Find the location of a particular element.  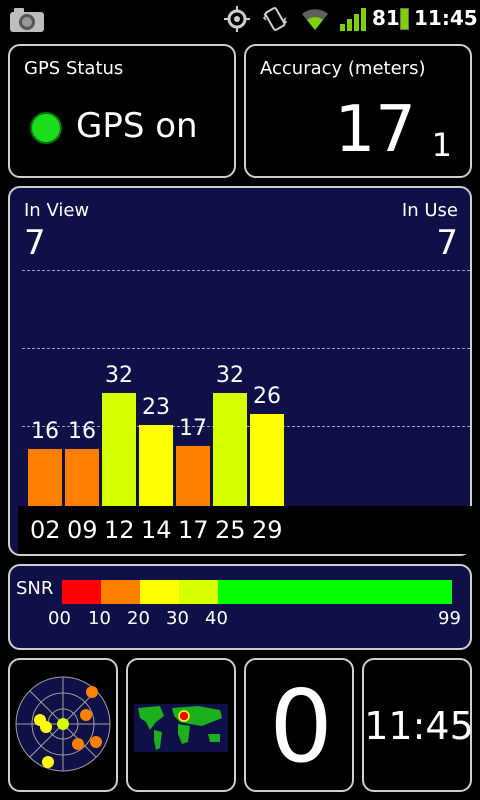

snr-bar-label: 17 is located at coordinates (193, 428).